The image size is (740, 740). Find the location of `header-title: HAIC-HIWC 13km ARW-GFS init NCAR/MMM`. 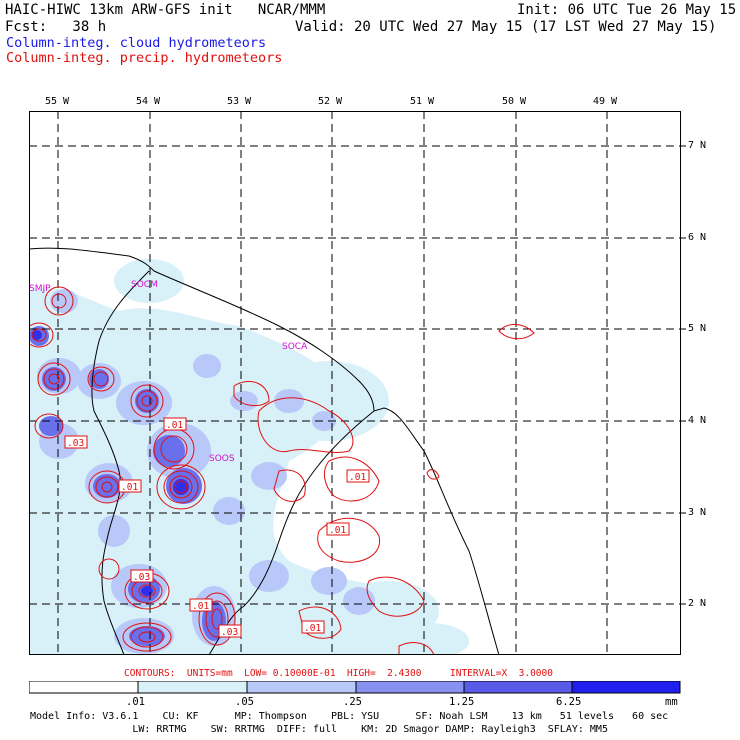

header-title: HAIC-HIWC 13km ARW-GFS init NCAR/MMM is located at coordinates (165, 10).